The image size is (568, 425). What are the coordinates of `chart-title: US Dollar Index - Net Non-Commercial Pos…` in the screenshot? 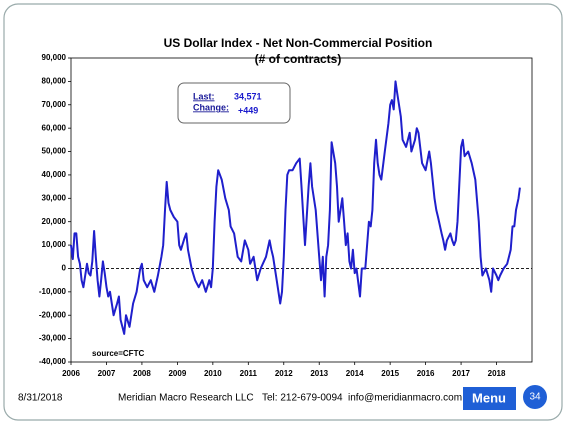 It's located at (298, 43).